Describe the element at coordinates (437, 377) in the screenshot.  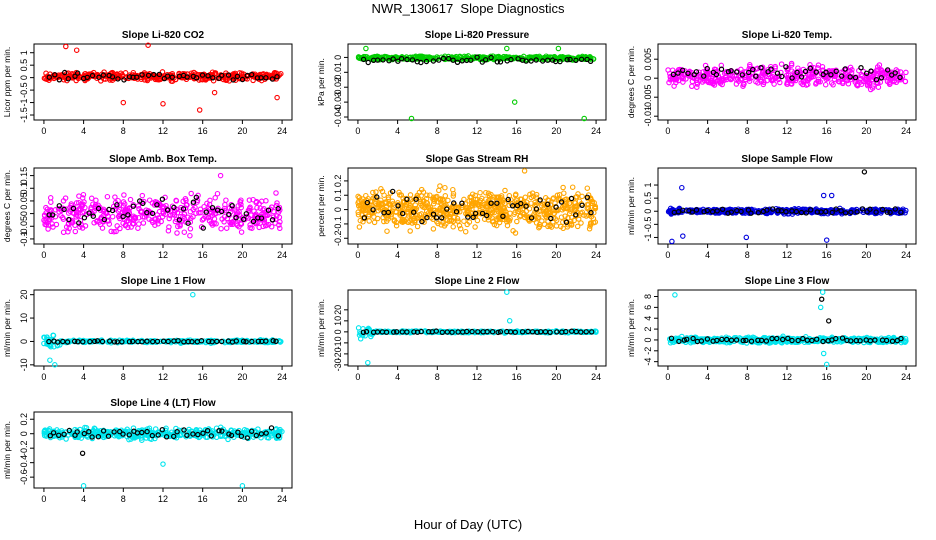
I see `x-tick-label: 8` at that location.